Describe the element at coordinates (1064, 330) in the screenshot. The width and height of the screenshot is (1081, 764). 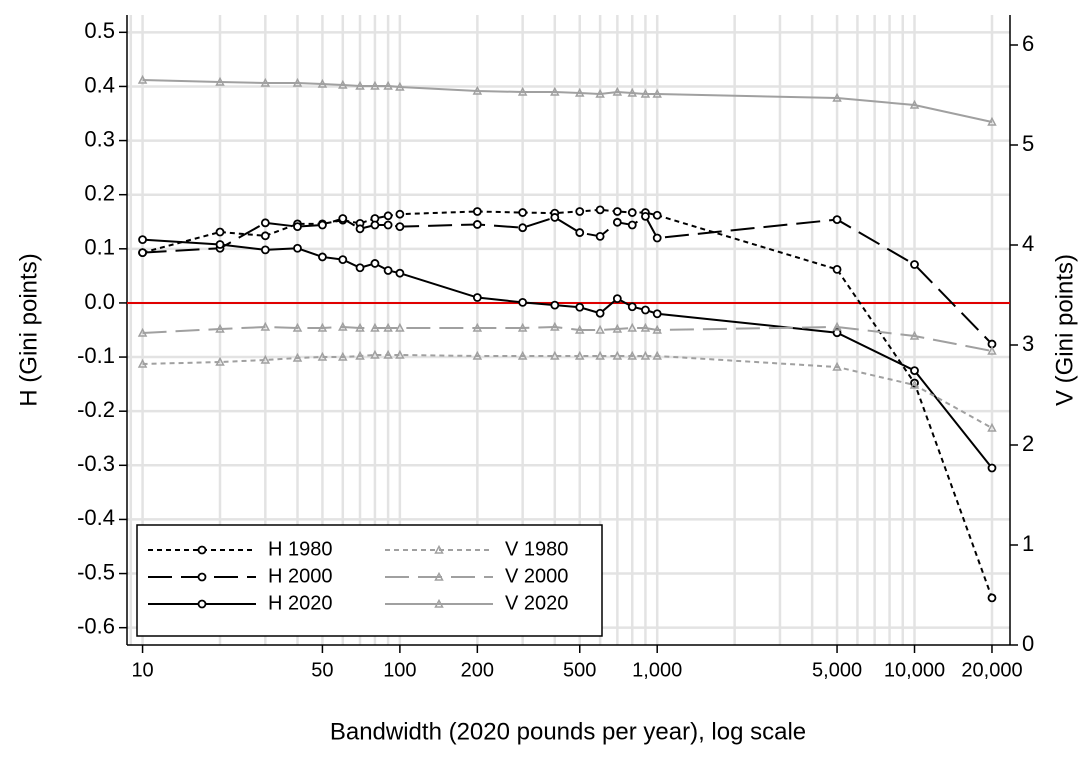
I see `y2-axis-label: V (Gini points)` at that location.